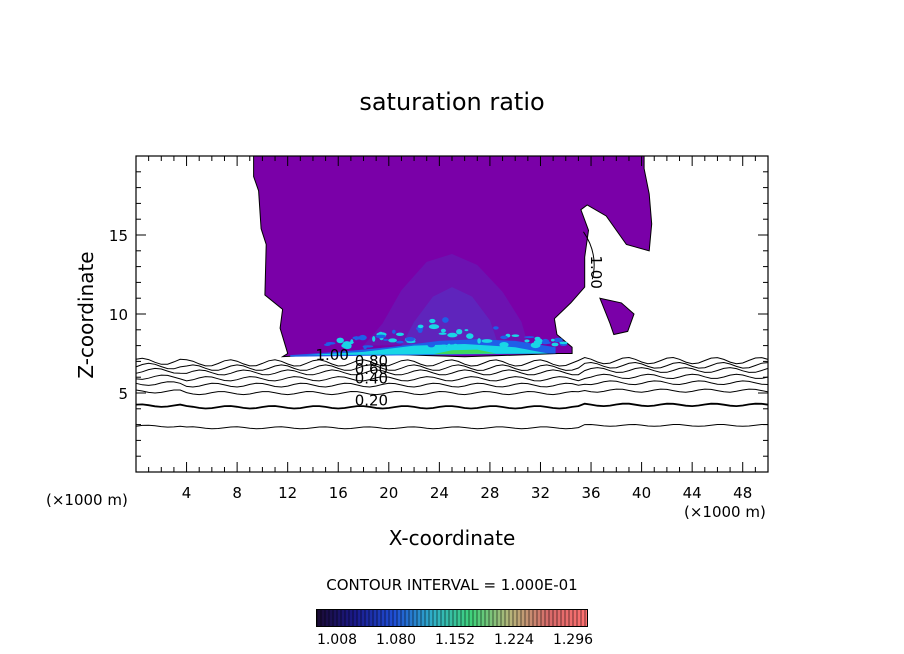 The image size is (904, 654). What do you see at coordinates (742, 493) in the screenshot?
I see `x-tick-label: 48` at bounding box center [742, 493].